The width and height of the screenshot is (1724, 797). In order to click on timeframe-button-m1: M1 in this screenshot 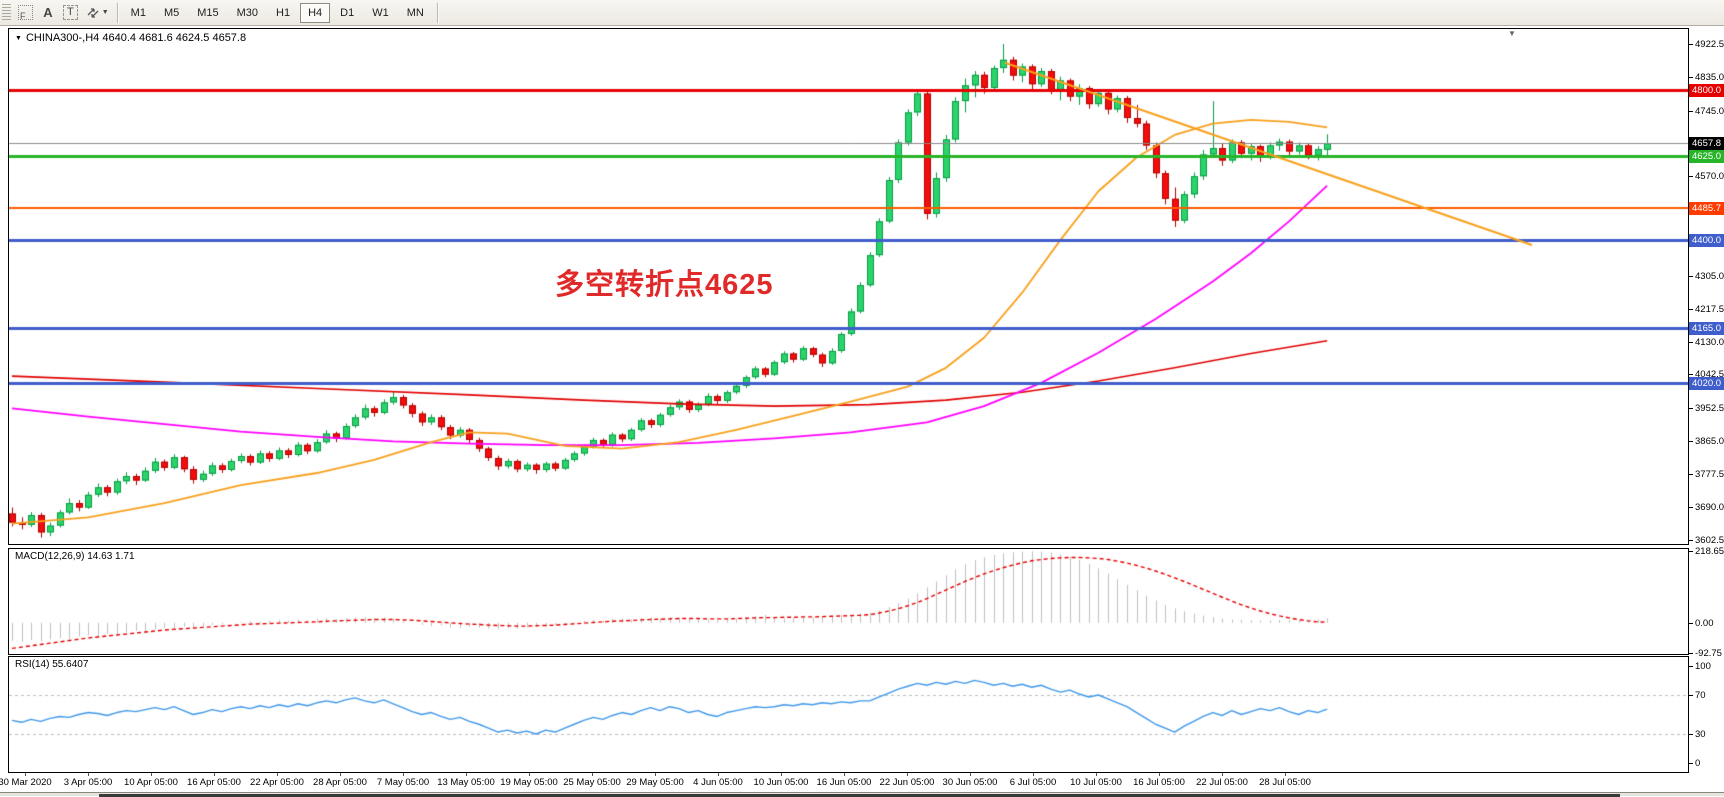, I will do `click(138, 13)`.